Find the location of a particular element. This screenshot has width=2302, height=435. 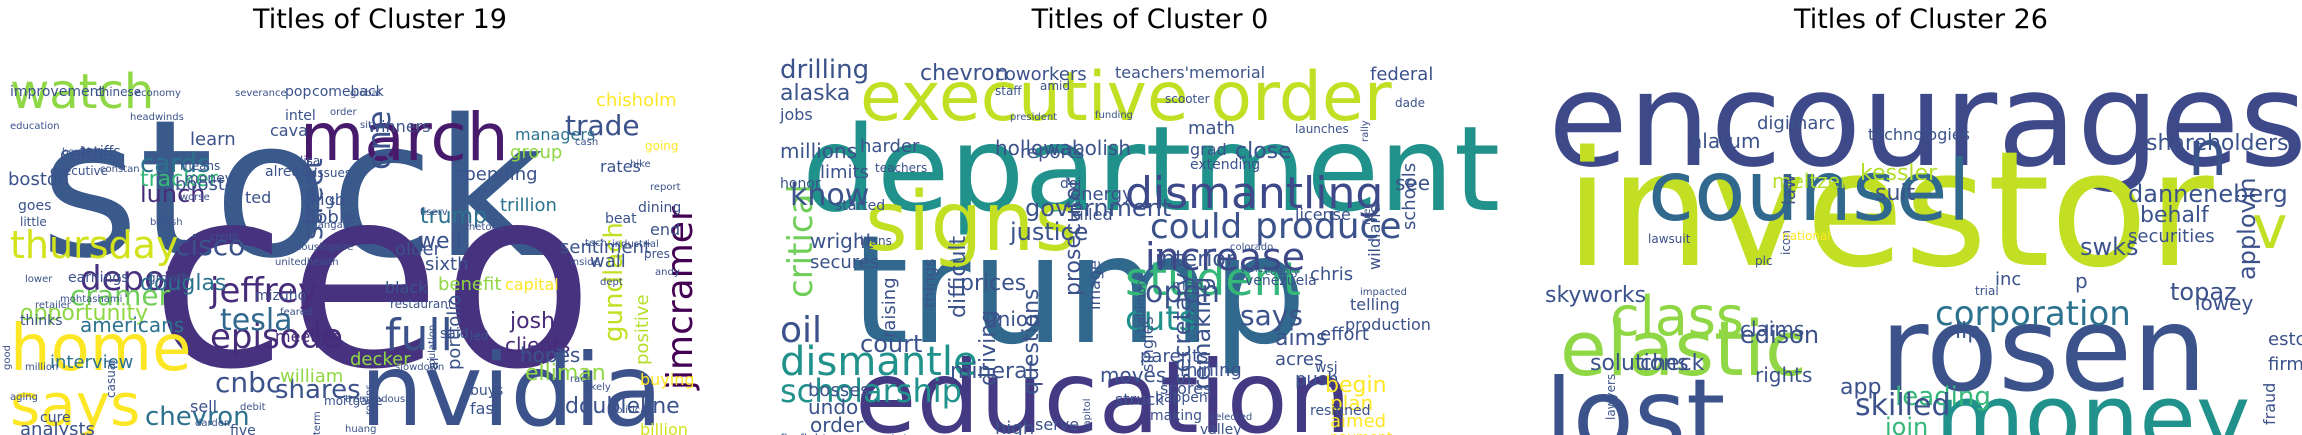

word-benefit: benefit is located at coordinates (469, 284).